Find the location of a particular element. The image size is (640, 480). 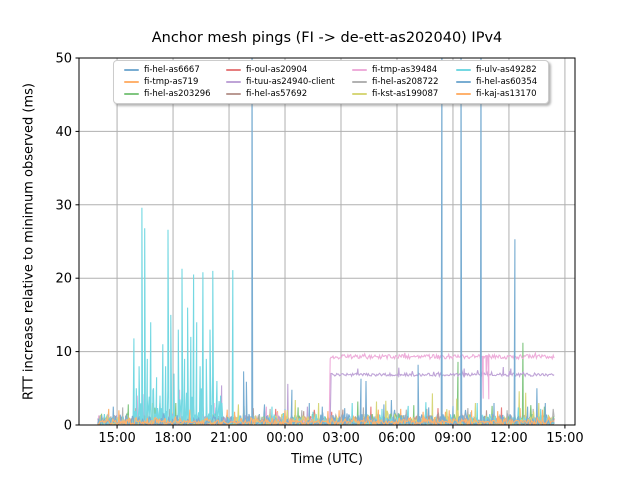

legend-item-fi-oul-as20904: fi-oul-as20904 is located at coordinates (289, 70).